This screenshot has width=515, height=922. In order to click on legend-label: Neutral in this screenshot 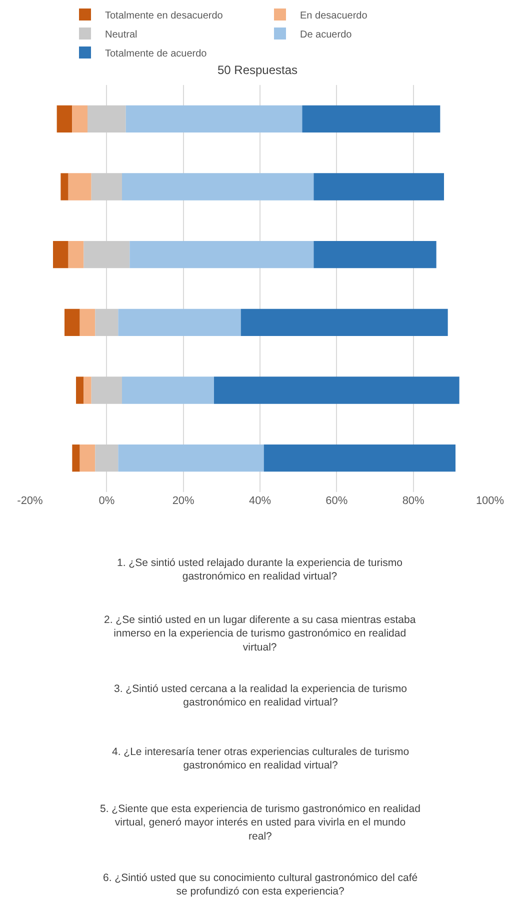, I will do `click(121, 34)`.